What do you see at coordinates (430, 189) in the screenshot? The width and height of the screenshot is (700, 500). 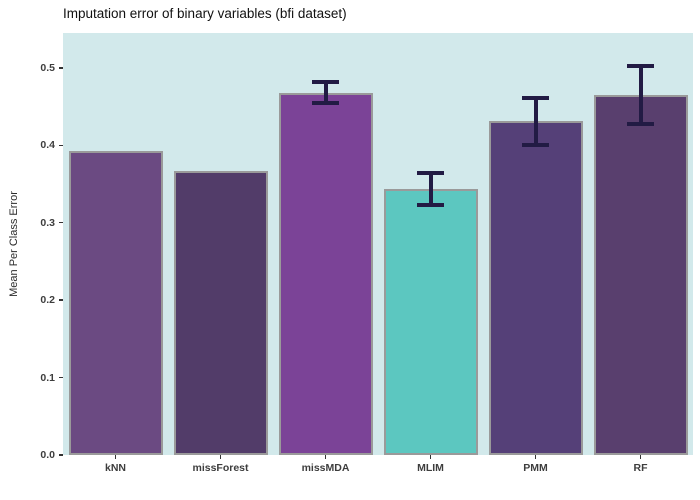 I see `error-bar-MLIM` at bounding box center [430, 189].